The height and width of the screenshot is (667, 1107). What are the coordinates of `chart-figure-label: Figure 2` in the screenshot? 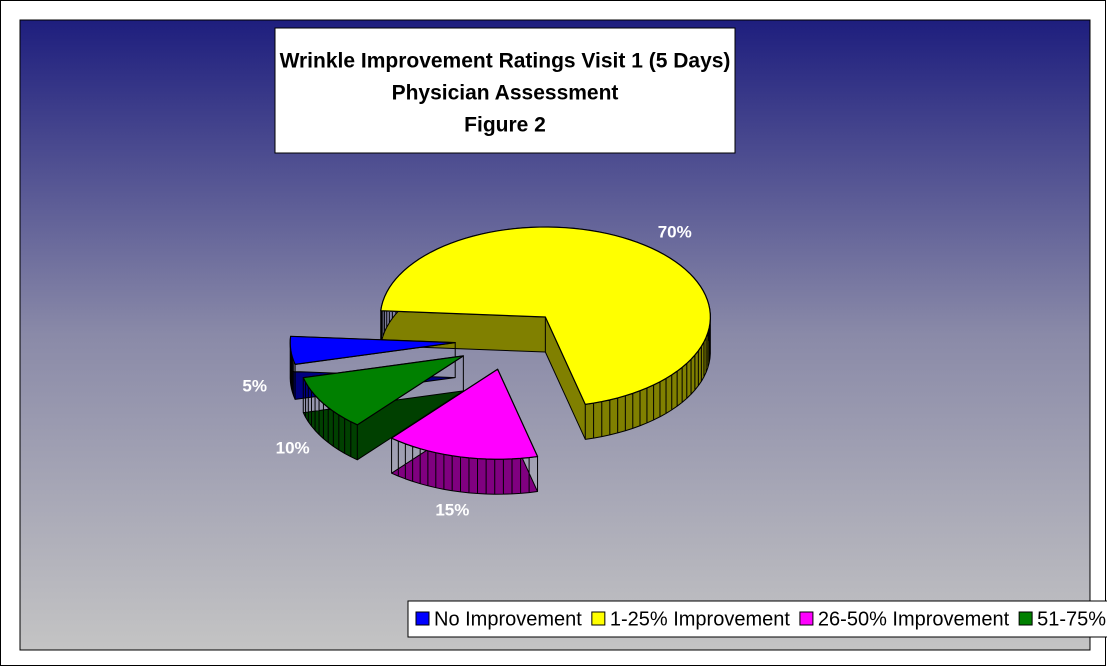 It's located at (505, 125).